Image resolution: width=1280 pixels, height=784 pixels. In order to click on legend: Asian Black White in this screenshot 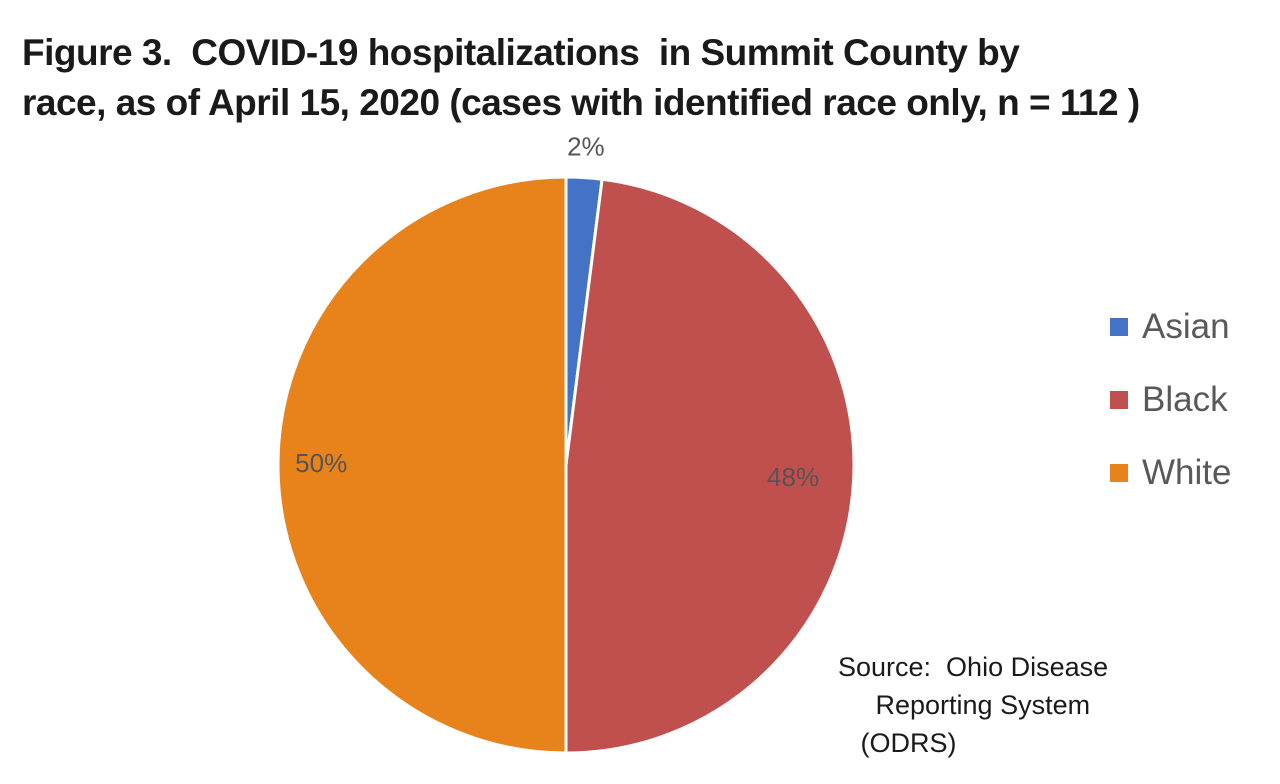, I will do `click(1170, 399)`.